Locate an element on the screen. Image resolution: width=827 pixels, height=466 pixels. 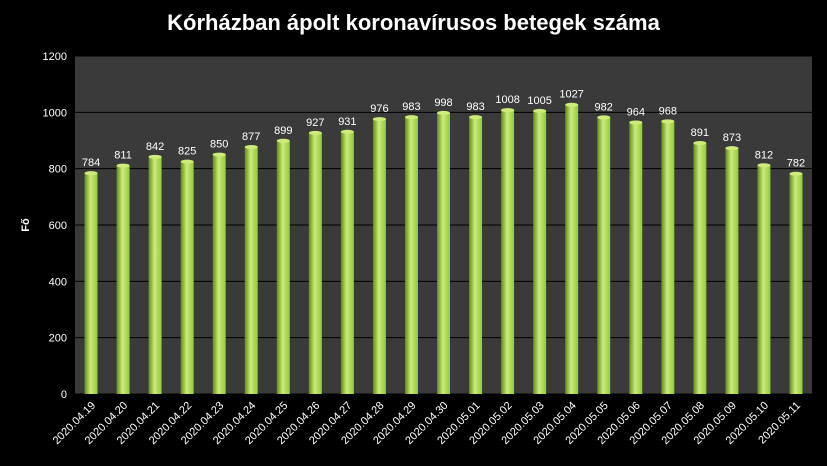
data-label: 976 is located at coordinates (379, 109).